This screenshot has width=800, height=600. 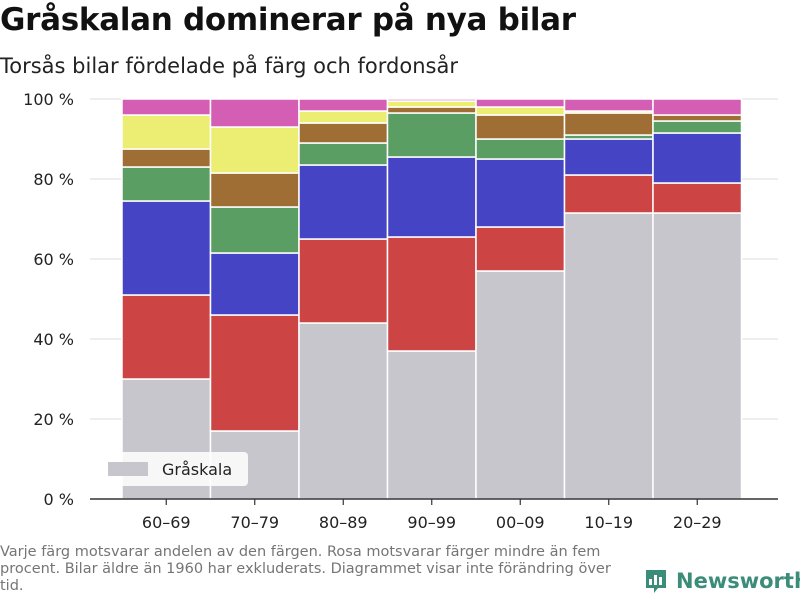 I want to click on chart-title: Gråskalan dominerar på nya bilar, so click(x=288, y=20).